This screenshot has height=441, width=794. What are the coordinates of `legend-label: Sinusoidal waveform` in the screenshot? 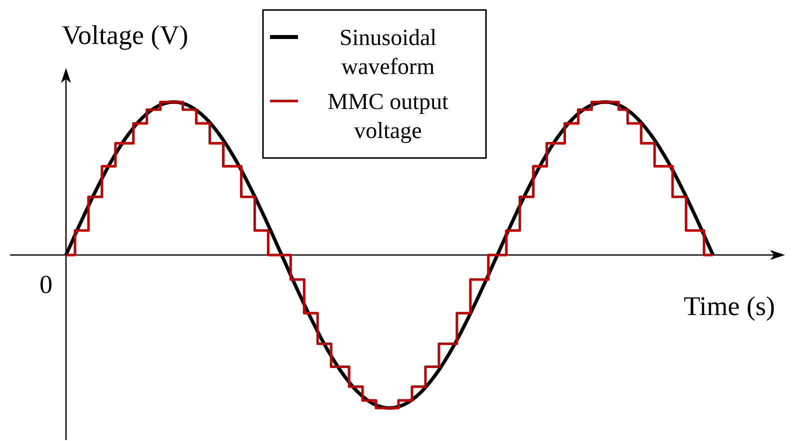 It's located at (388, 52).